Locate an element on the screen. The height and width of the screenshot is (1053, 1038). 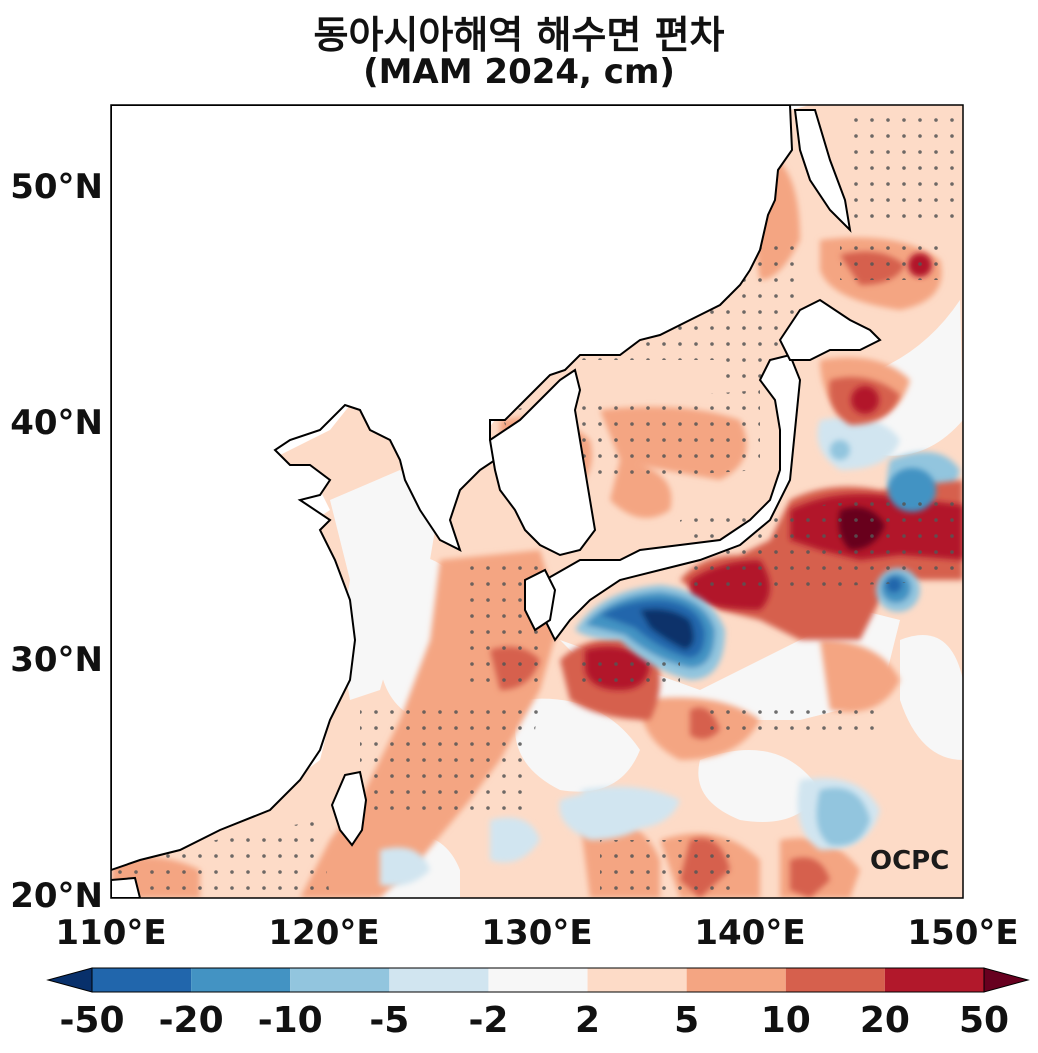
japan-hokkaido is located at coordinates (830, 329).